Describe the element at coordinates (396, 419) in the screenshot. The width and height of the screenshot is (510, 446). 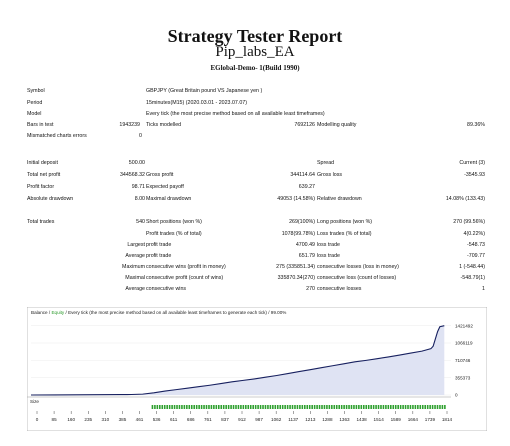
I see `x-tick-label: 1589` at that location.